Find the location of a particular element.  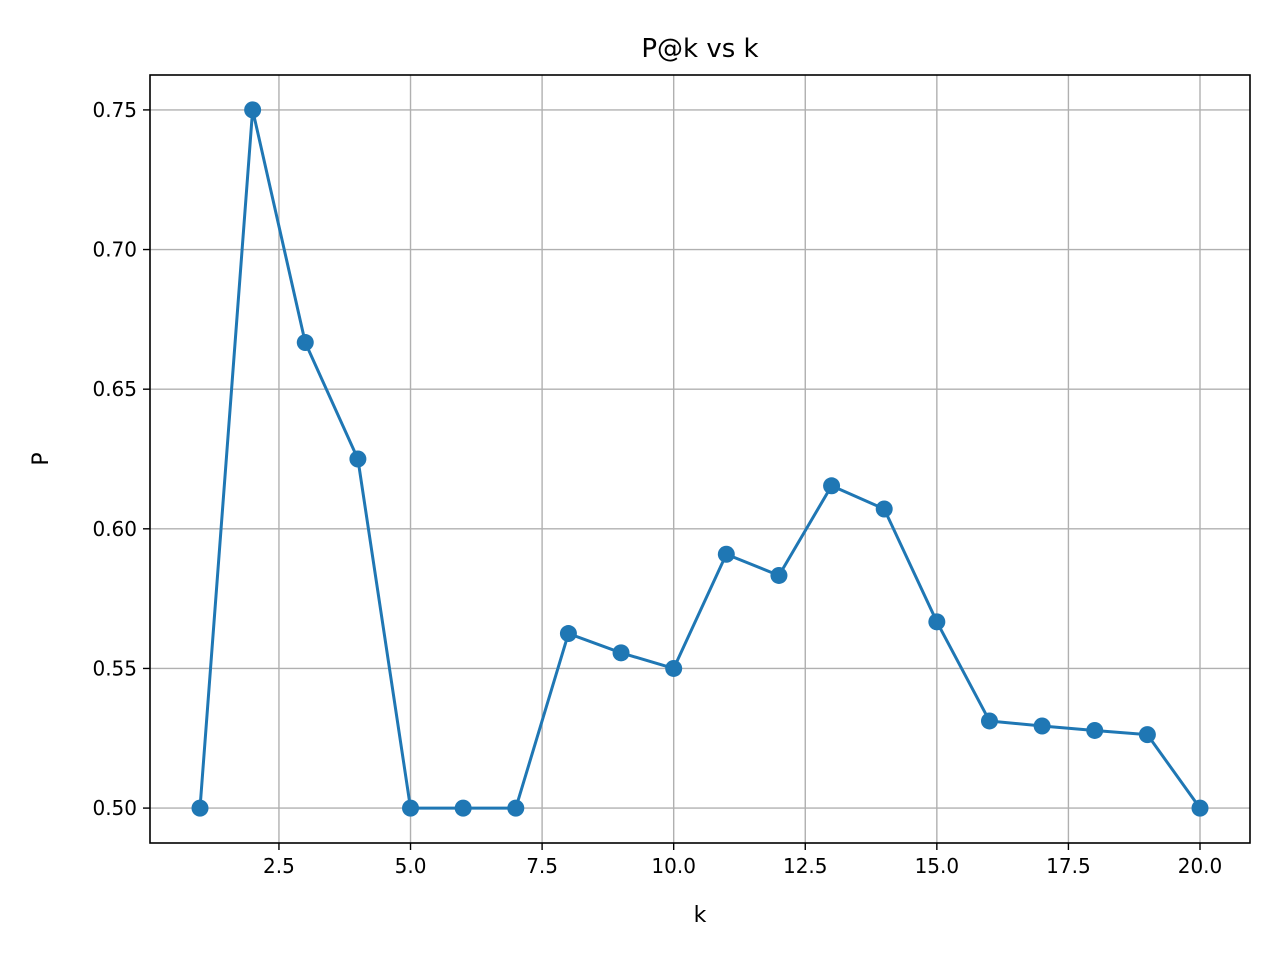

x-tick-label: 20.0 is located at coordinates (1200, 866).